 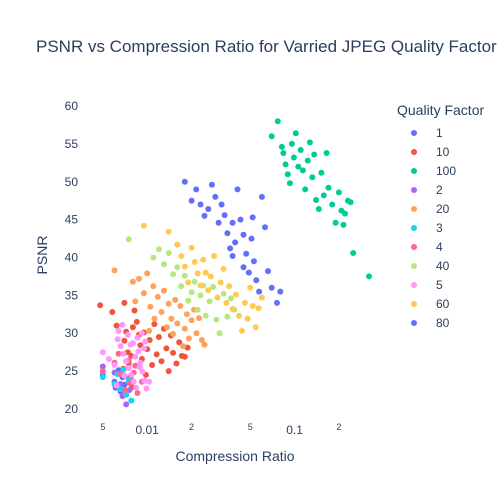 What do you see at coordinates (433, 171) in the screenshot?
I see `legend-item-100: 100` at bounding box center [433, 171].